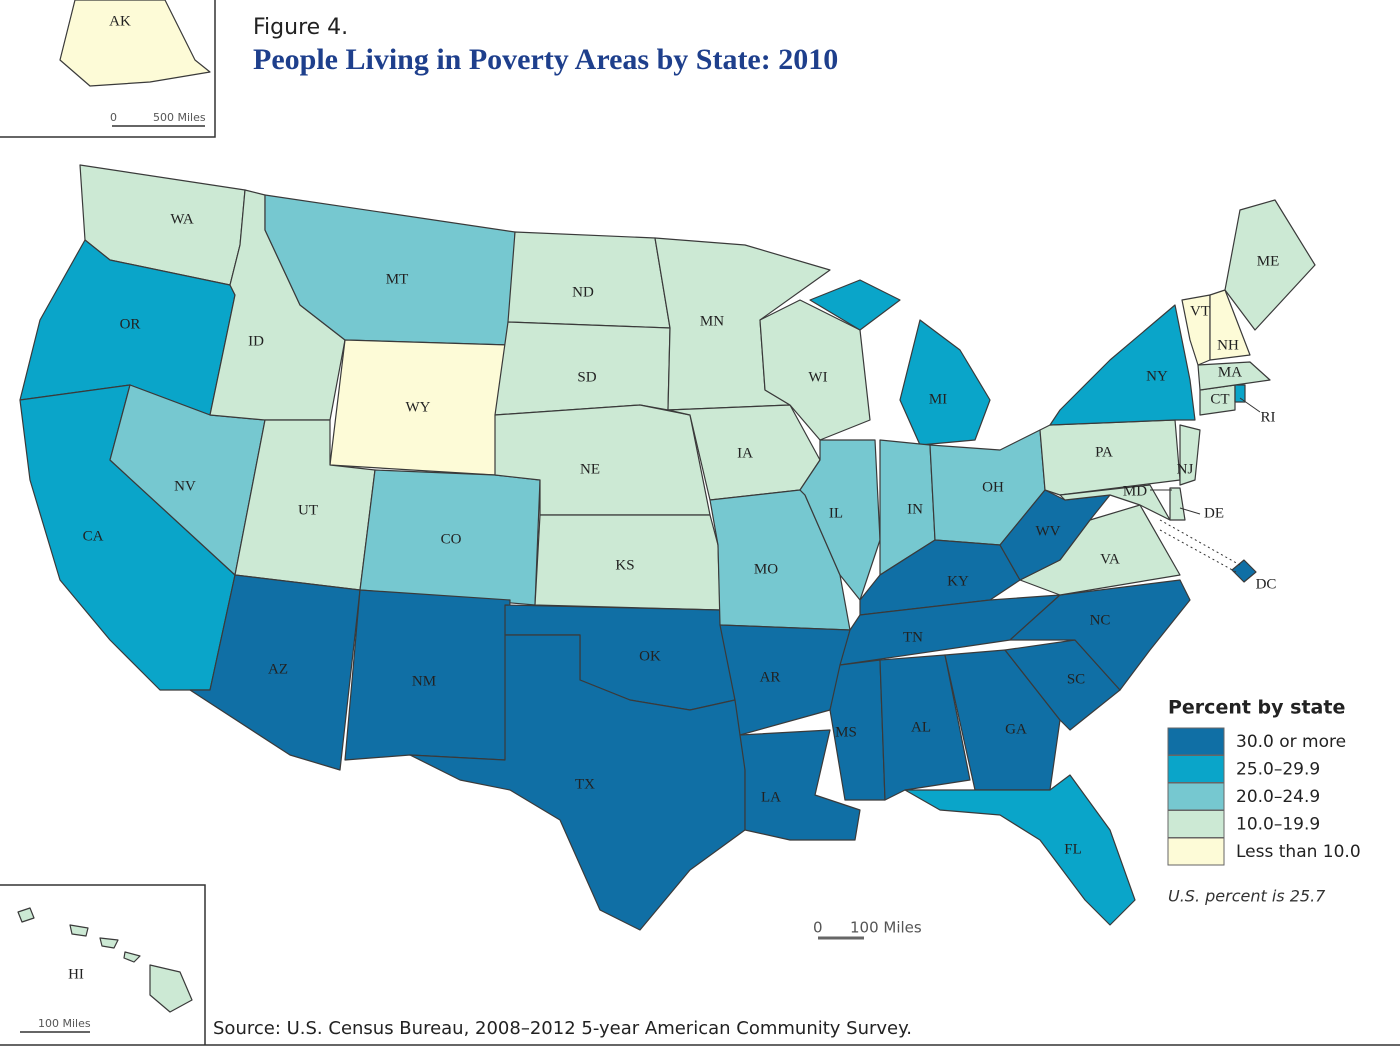  What do you see at coordinates (585, 784) in the screenshot?
I see `state-label: TX` at bounding box center [585, 784].